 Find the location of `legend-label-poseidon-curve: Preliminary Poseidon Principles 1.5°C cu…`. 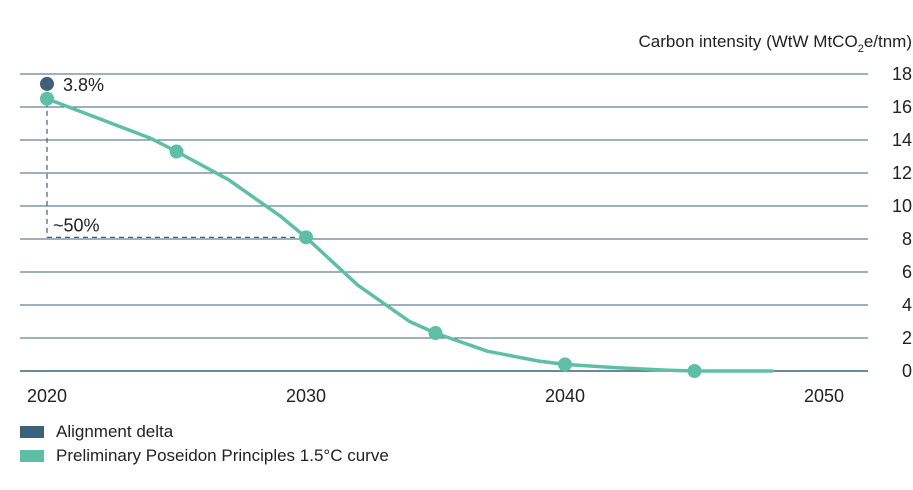

legend-label-poseidon-curve: Preliminary Poseidon Principles 1.5°C cu… is located at coordinates (222, 455).